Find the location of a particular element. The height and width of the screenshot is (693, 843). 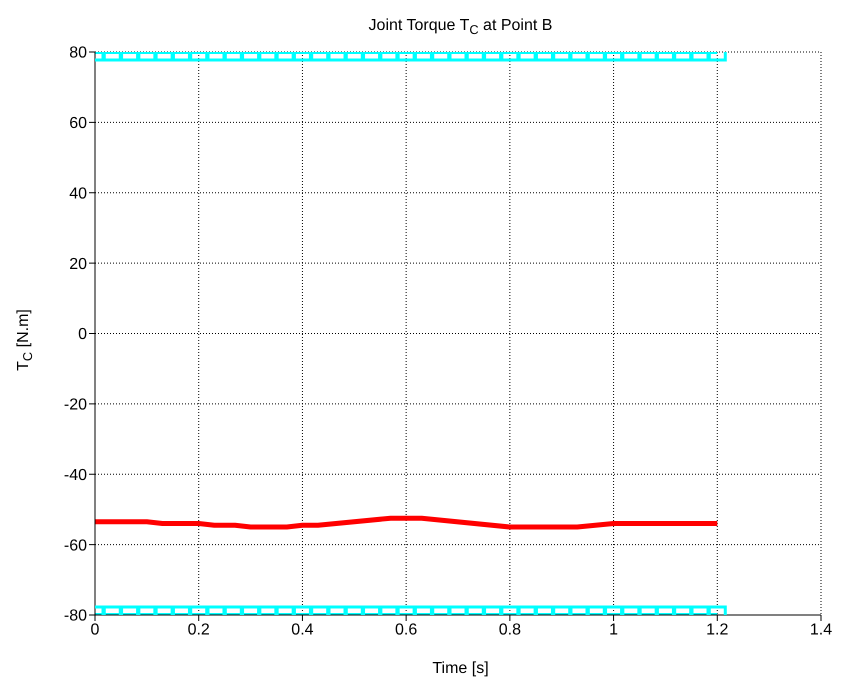

x-tick-label: 1 is located at coordinates (613, 629).